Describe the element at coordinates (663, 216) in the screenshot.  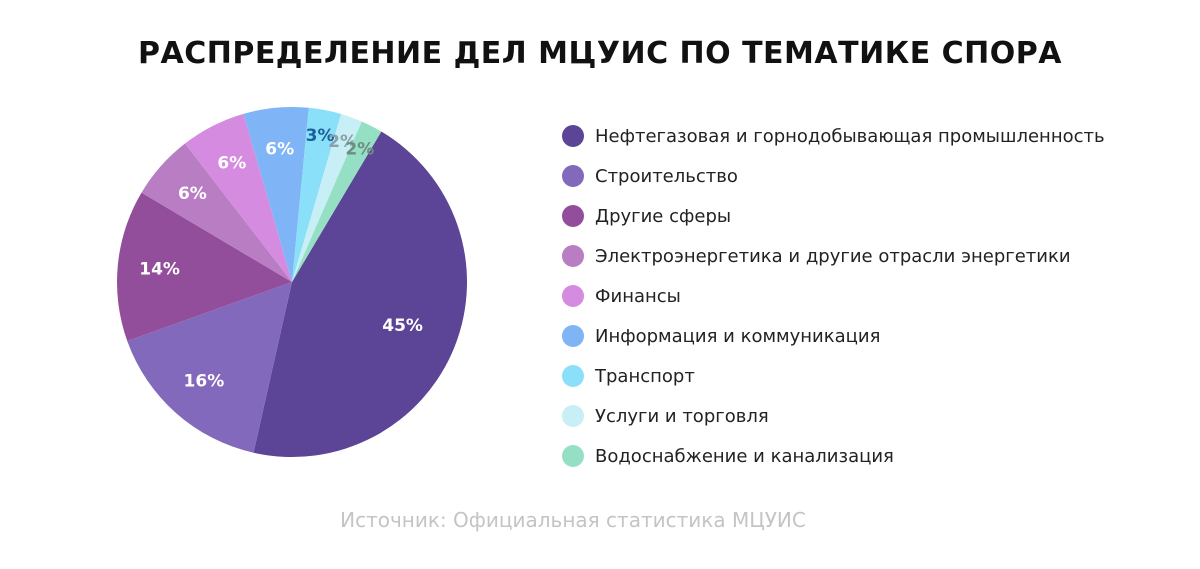
I see `legend-label: Другие сферы` at that location.